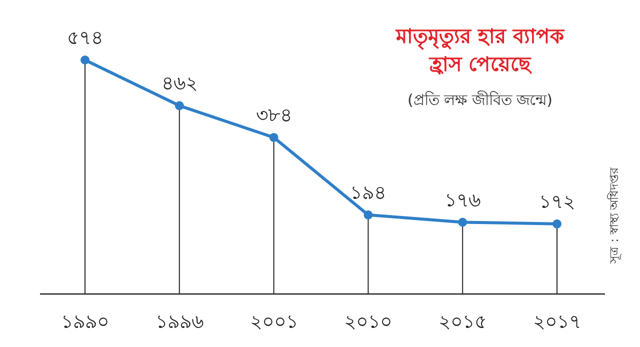 Image resolution: width=640 pixels, height=347 pixels. What do you see at coordinates (462, 200) in the screenshot?
I see `data-label: ১৭৬` at bounding box center [462, 200].